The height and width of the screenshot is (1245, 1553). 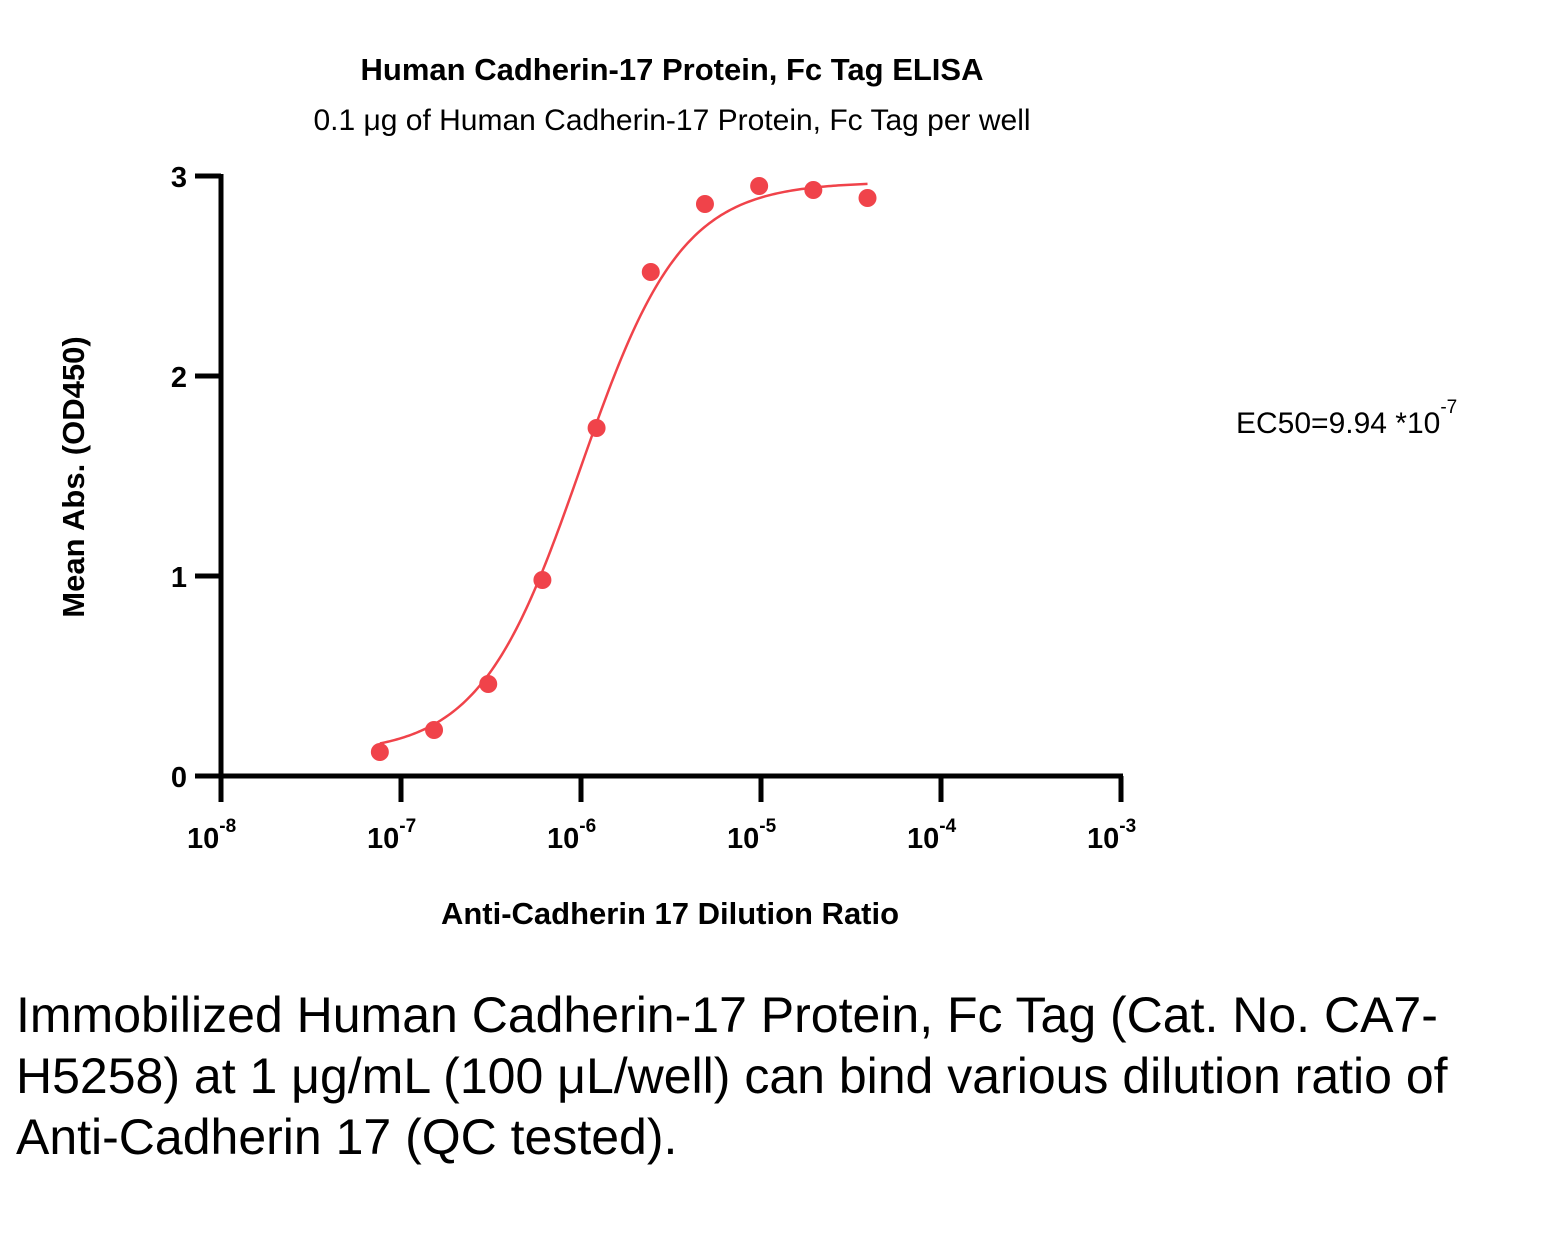 What do you see at coordinates (1127, 826) in the screenshot?
I see `x-tick-exponent: -3` at bounding box center [1127, 826].